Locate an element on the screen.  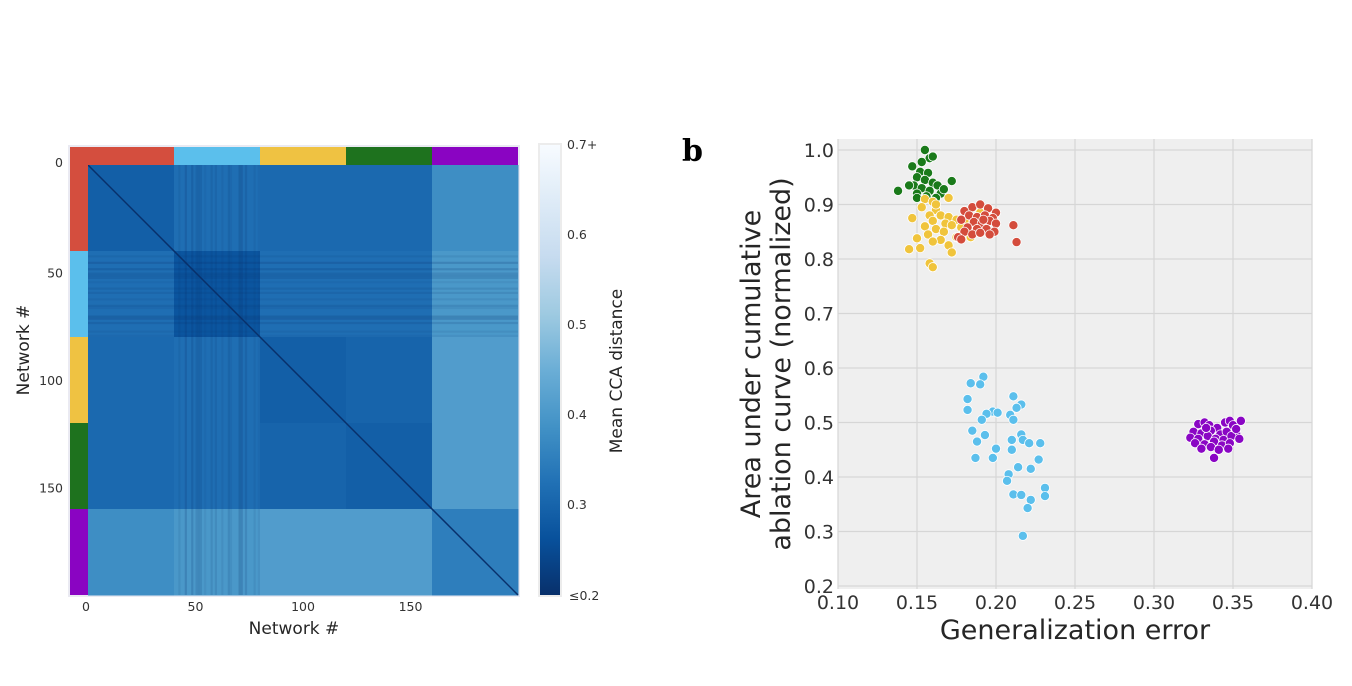
series-red is located at coordinates (987, 223).